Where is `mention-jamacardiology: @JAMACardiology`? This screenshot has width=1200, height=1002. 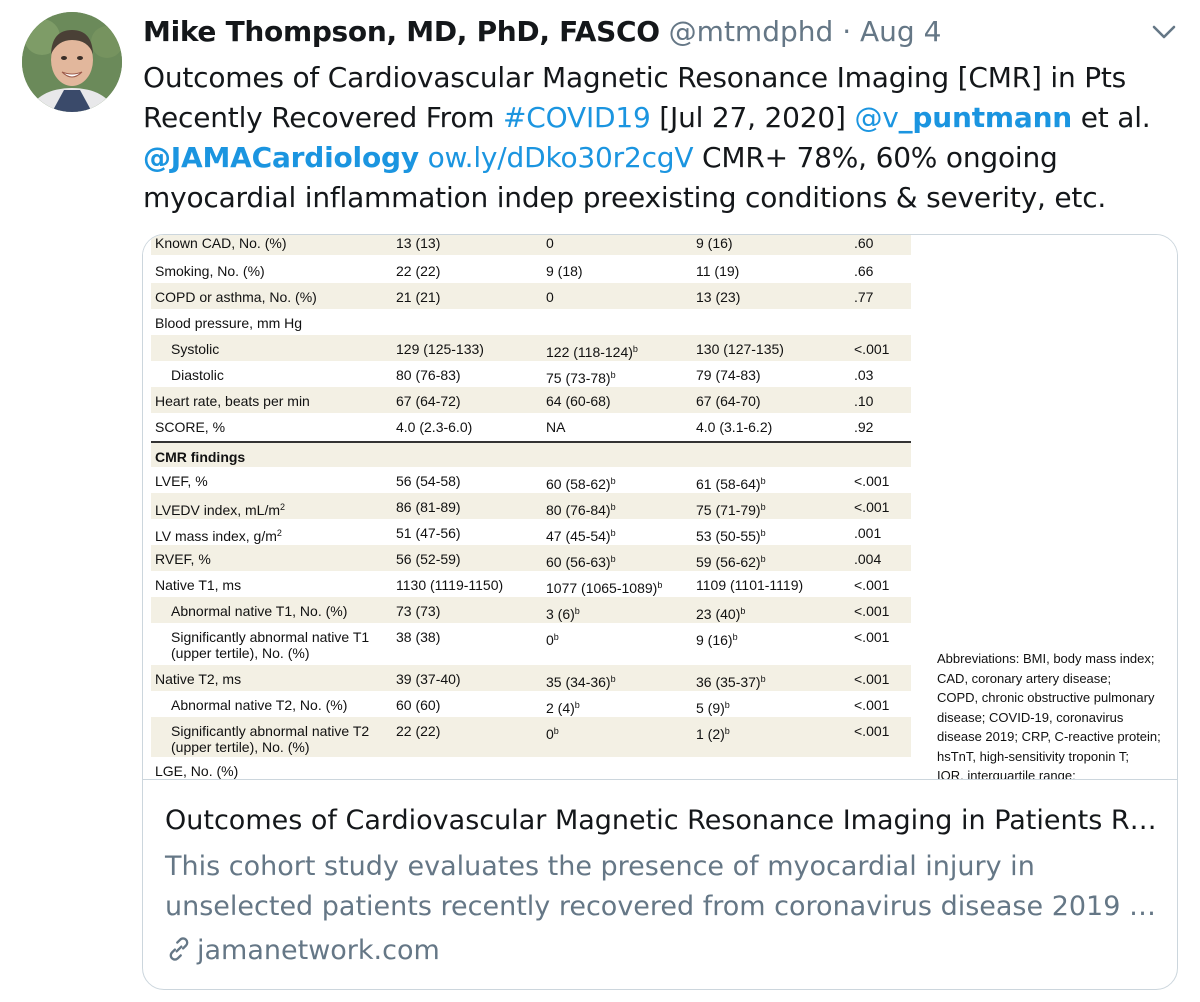
mention-jamacardiology: @JAMACardiology is located at coordinates (281, 157).